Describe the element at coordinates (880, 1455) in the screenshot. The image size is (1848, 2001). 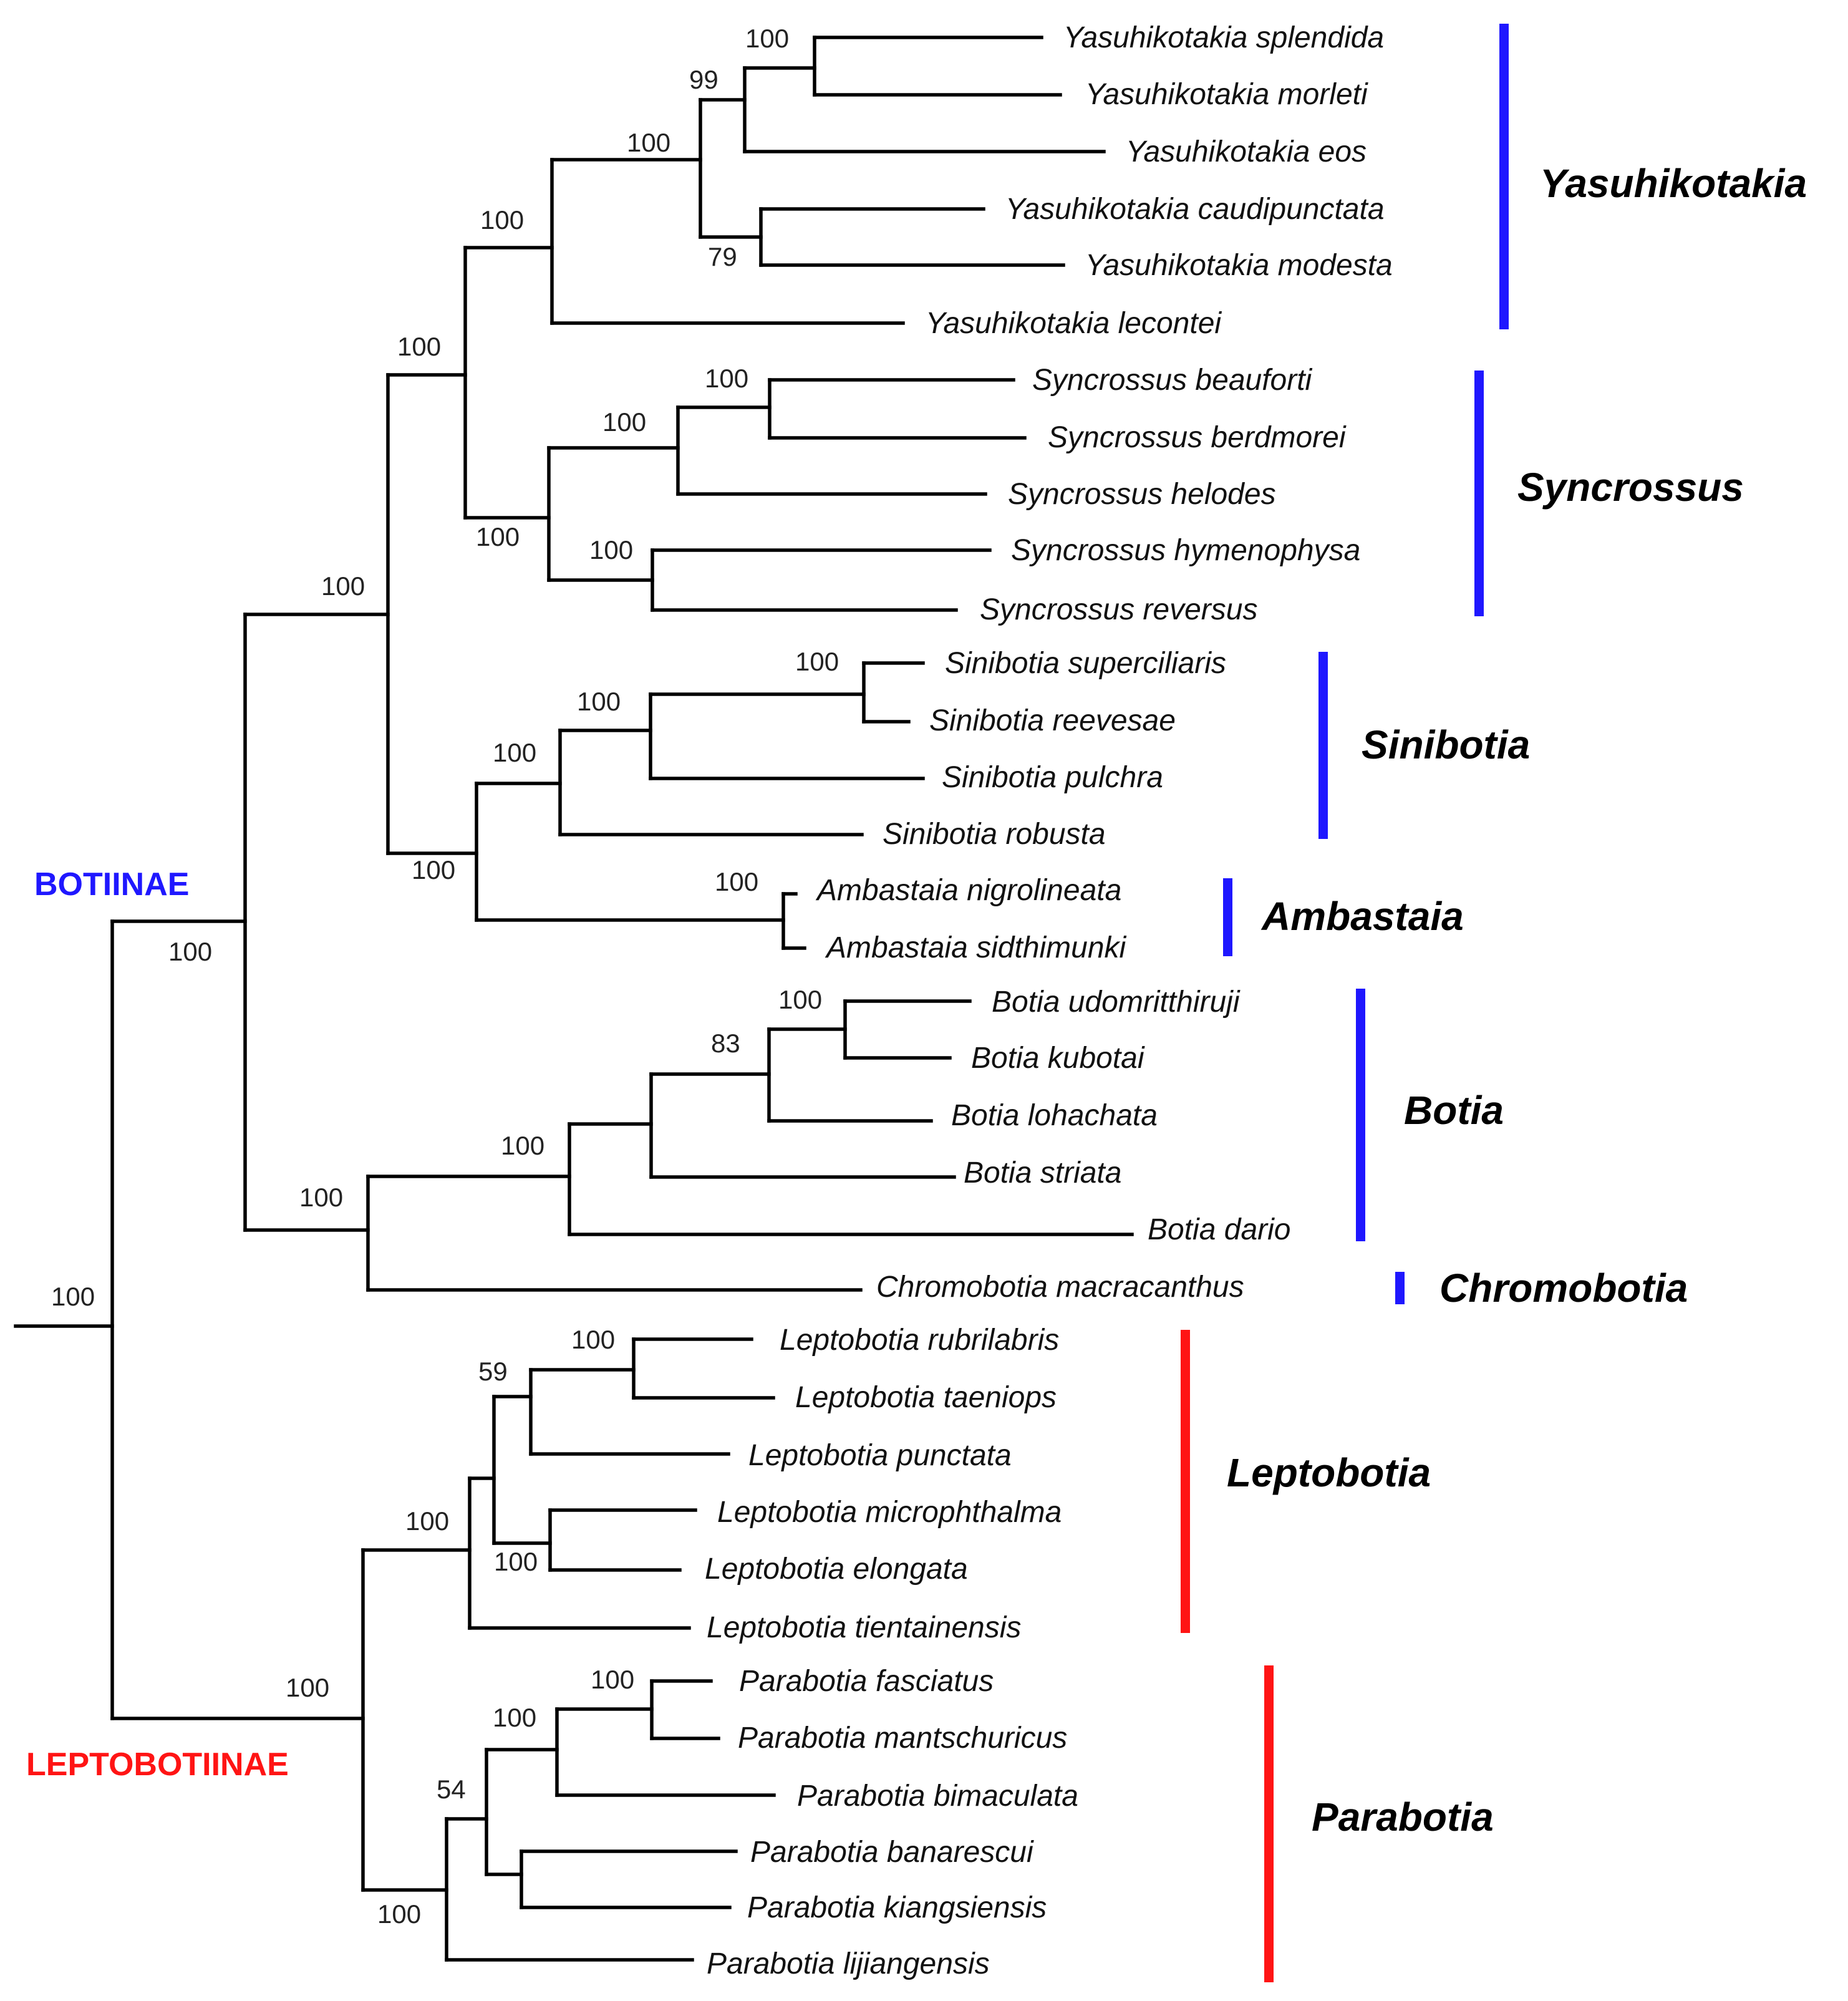
I see `taxon-label: Leptobotia punctata` at that location.